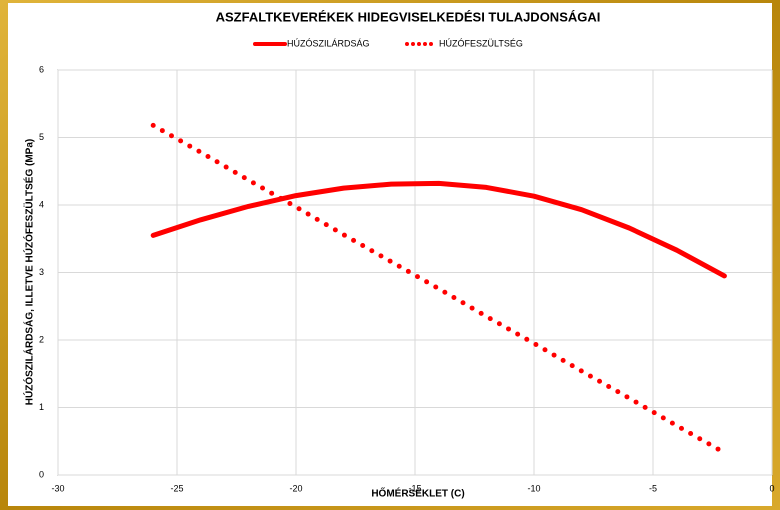  Describe the element at coordinates (414, 488) in the screenshot. I see `x-tick-label: -15` at that location.